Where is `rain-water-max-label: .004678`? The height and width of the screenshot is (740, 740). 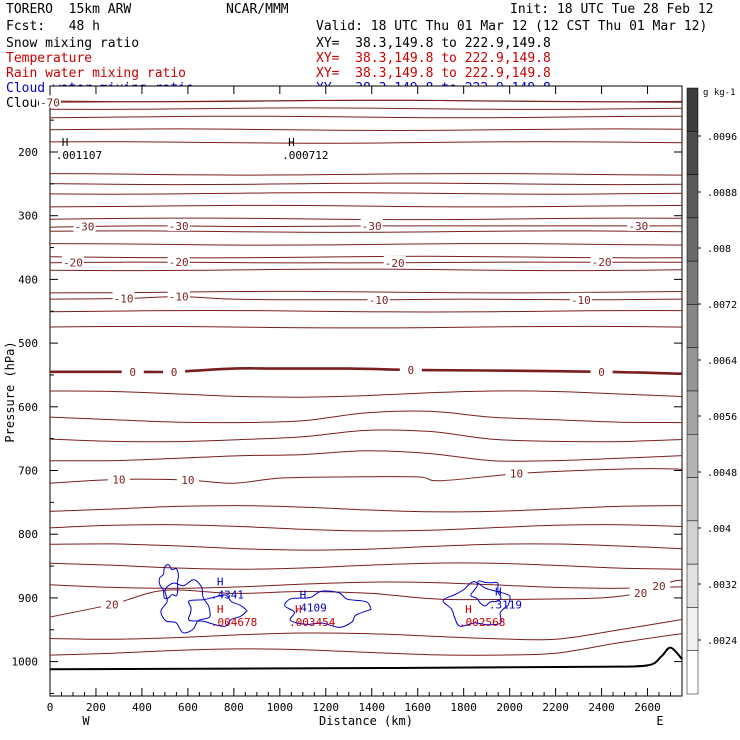
rain-water-max-label: .004678 is located at coordinates (234, 622).